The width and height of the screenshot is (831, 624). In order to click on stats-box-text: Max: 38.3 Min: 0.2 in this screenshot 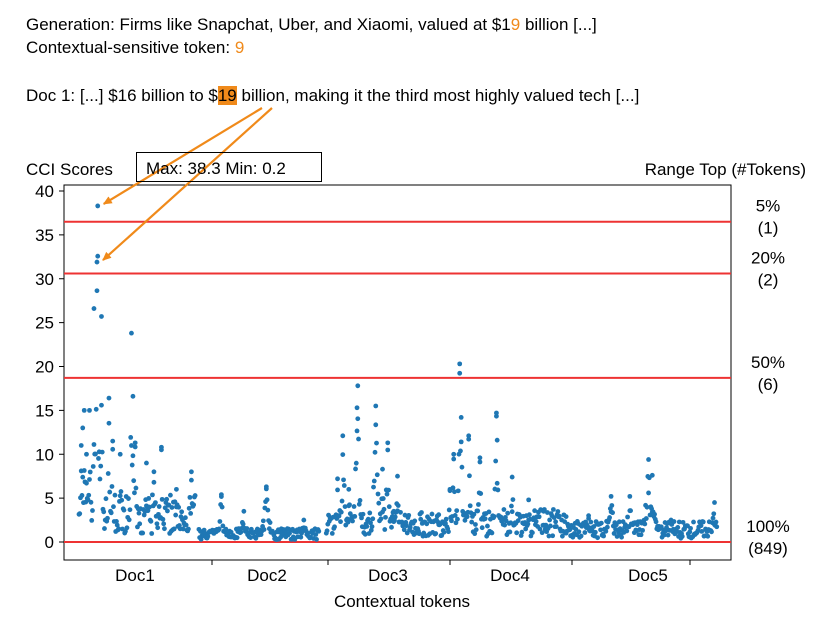, I will do `click(216, 168)`.